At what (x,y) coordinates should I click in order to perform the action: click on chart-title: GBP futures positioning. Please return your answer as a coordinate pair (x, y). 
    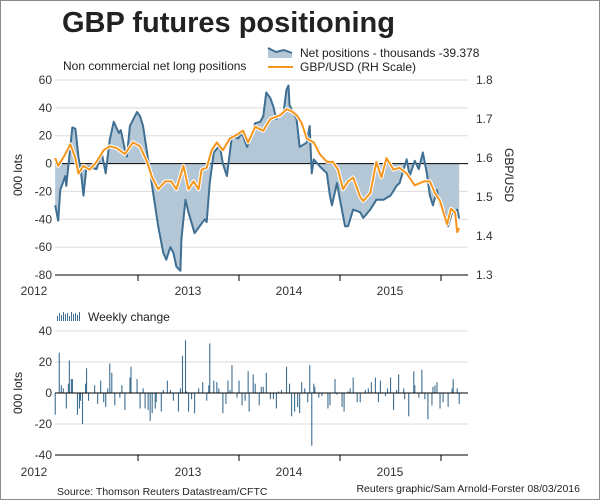
    Looking at the image, I should click on (228, 23).